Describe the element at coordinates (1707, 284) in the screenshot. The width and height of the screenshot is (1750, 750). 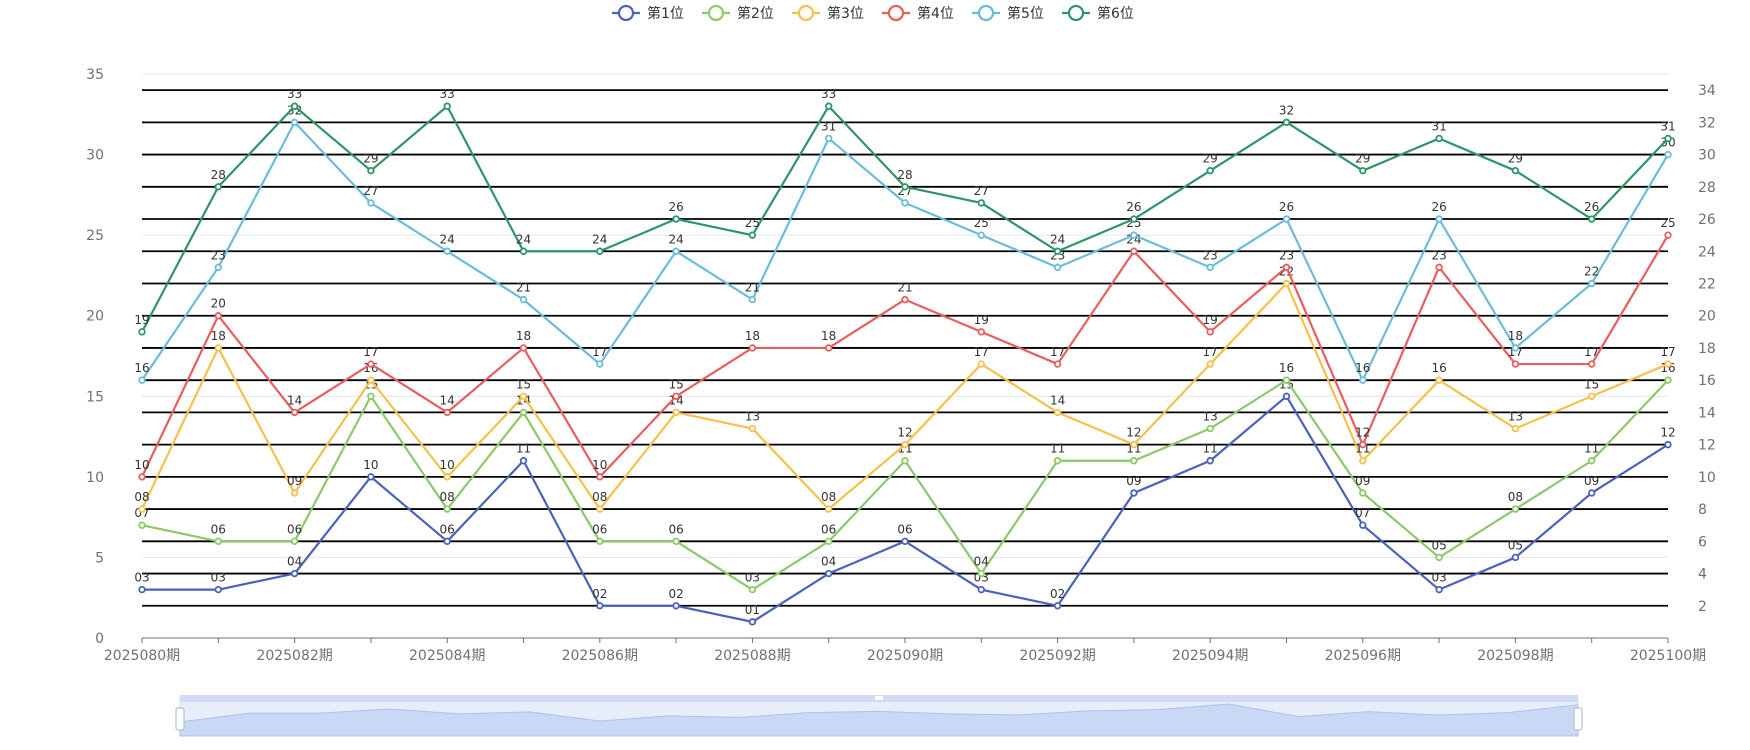
I see `y-right-tick-label: 22` at that location.